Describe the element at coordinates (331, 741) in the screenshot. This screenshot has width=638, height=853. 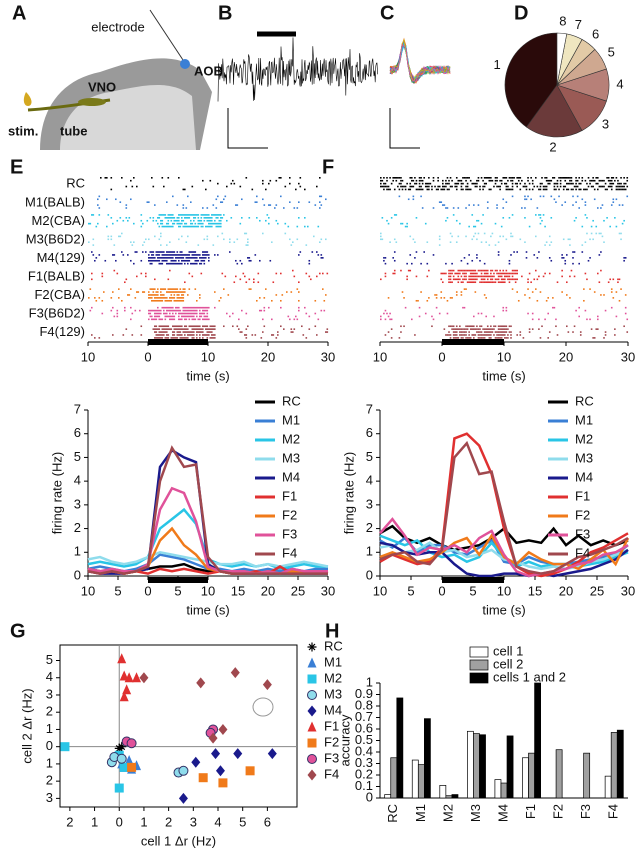
I see `legend-label: F2` at that location.